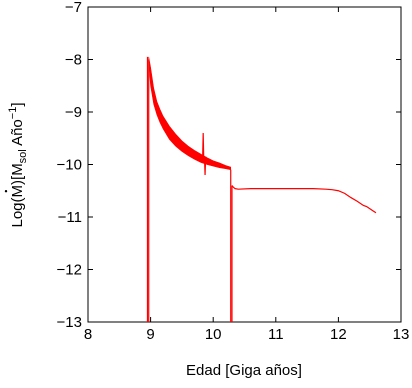 The height and width of the screenshot is (388, 412). Describe the element at coordinates (73, 60) in the screenshot. I see `y-tick-label: −8` at that location.